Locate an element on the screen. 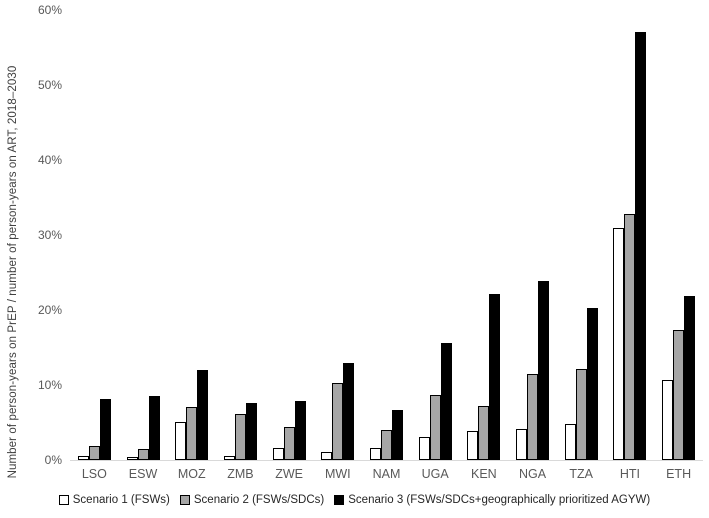  x-category-label: MOZ is located at coordinates (191, 474).